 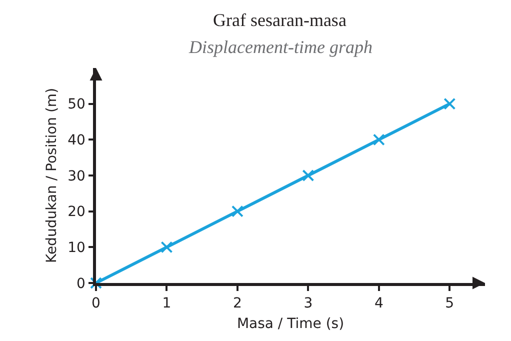 What do you see at coordinates (52, 176) in the screenshot?
I see `y-axis-title: Kedudukan / Position (m)` at bounding box center [52, 176].